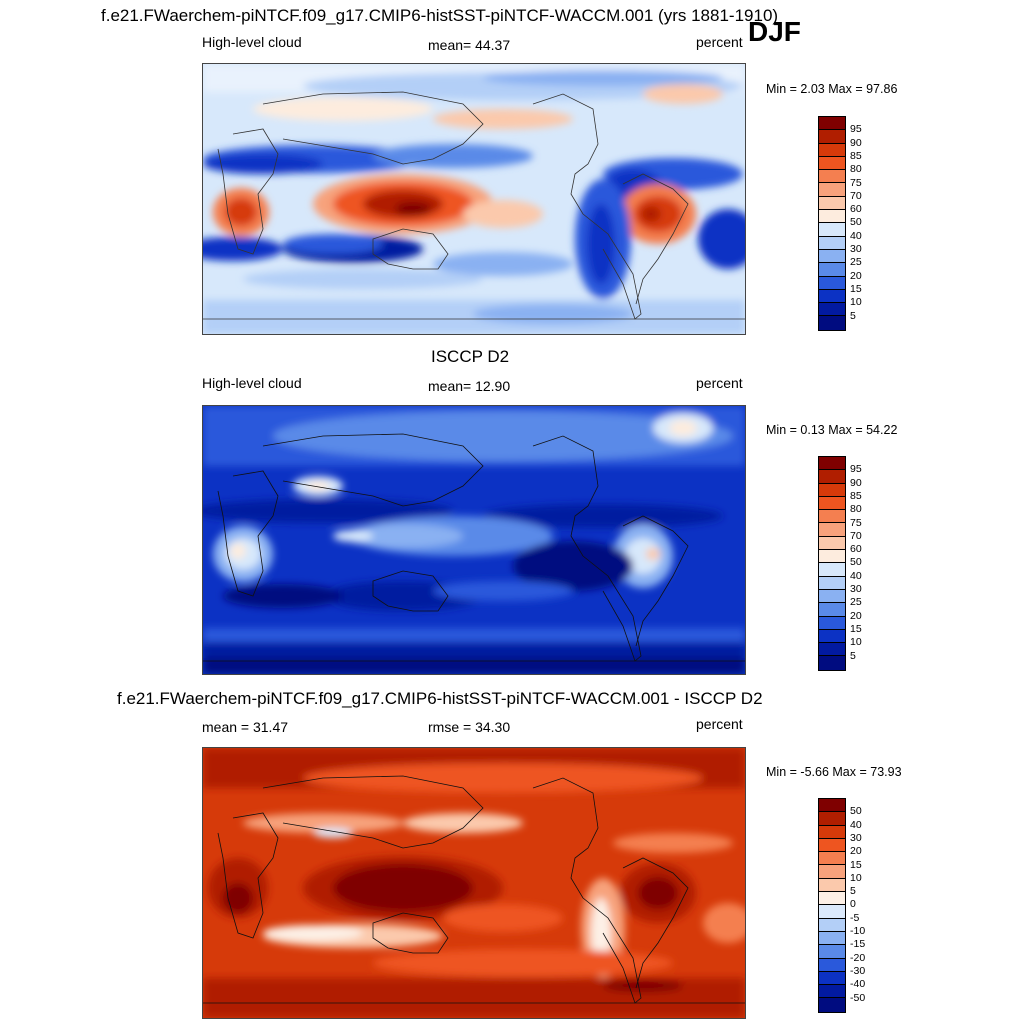 The image size is (1024, 1024). I want to click on panel-3-rmse-label: rmse = 34.30, so click(469, 727).